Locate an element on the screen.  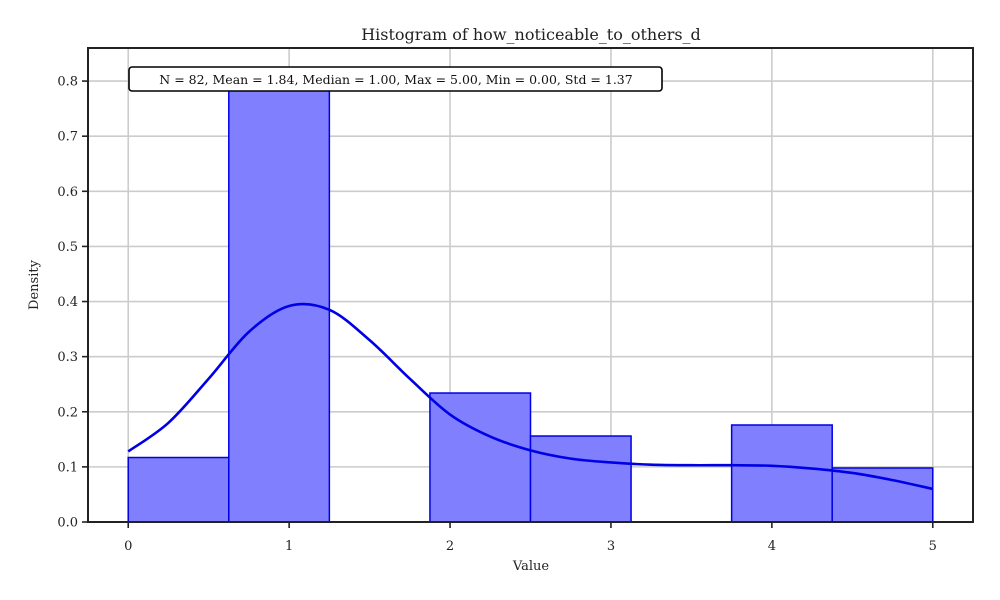
stats-box is located at coordinates (395, 79).